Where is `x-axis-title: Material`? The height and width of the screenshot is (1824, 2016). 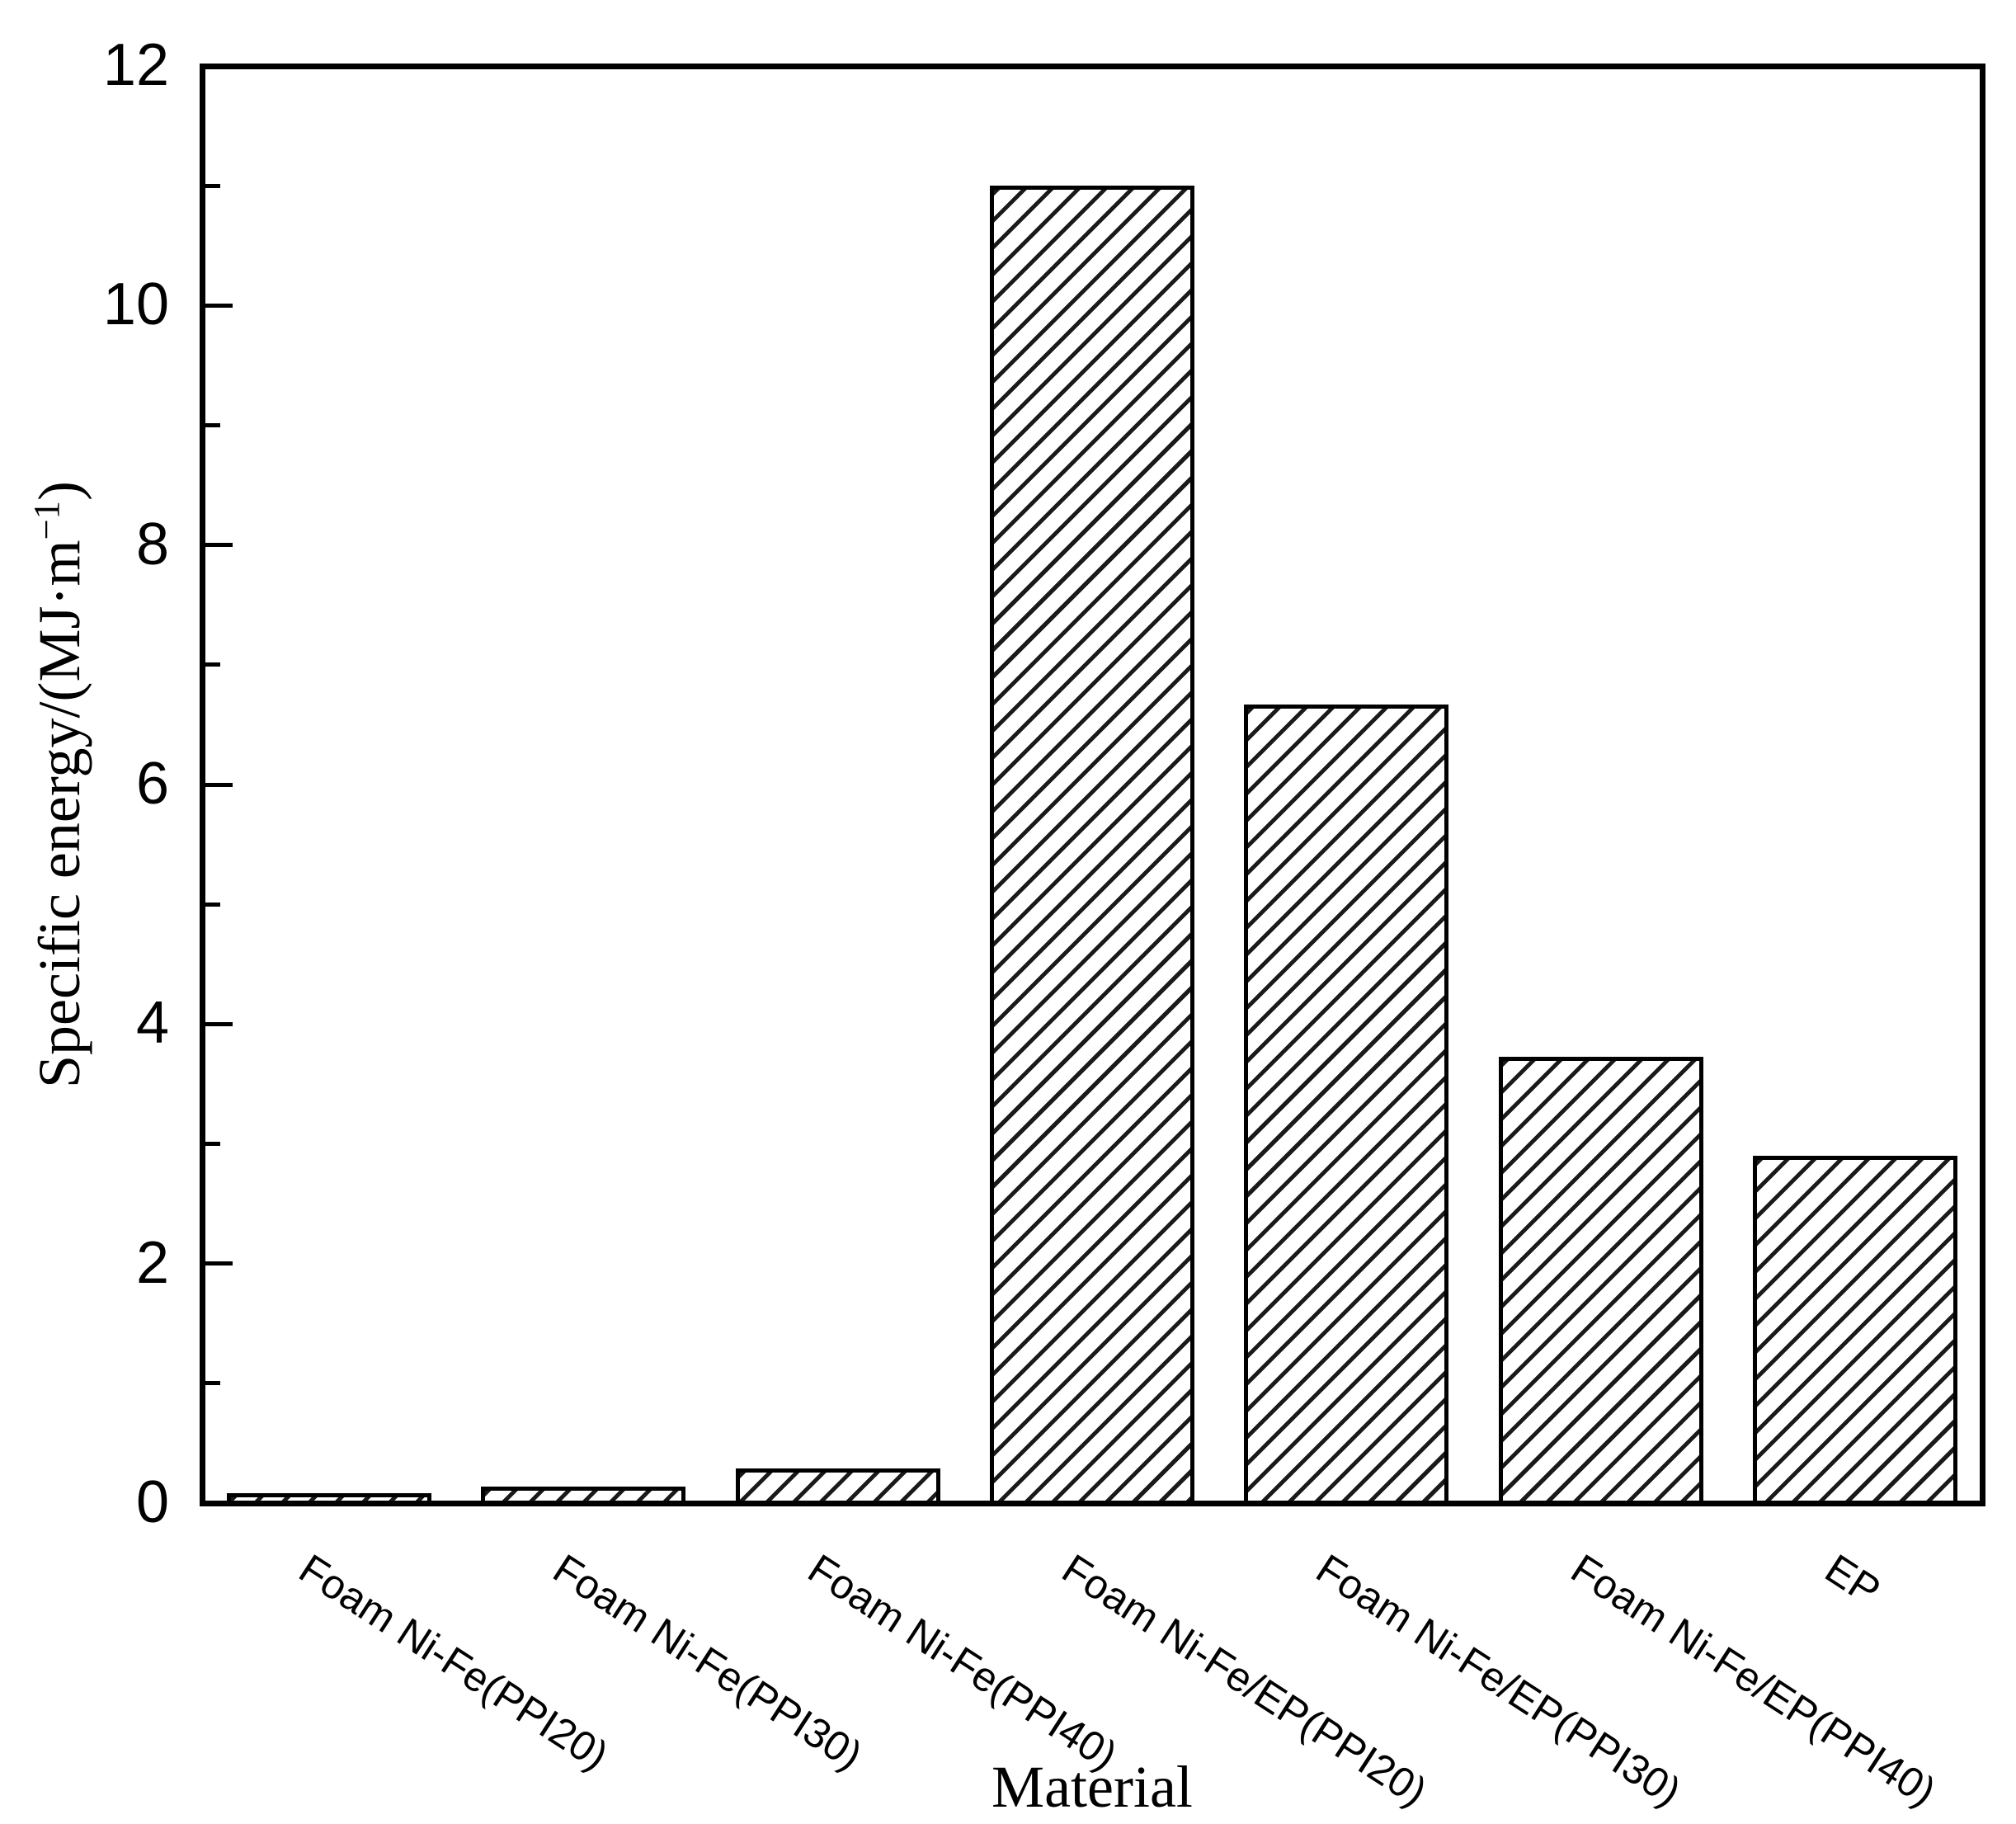 x-axis-title: Material is located at coordinates (1092, 1787).